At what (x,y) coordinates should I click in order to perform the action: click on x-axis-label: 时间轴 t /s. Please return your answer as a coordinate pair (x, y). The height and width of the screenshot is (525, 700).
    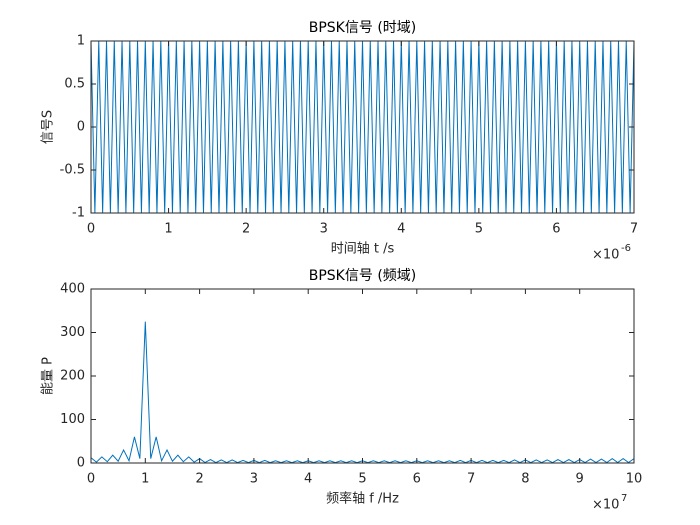
    Looking at the image, I should click on (363, 249).